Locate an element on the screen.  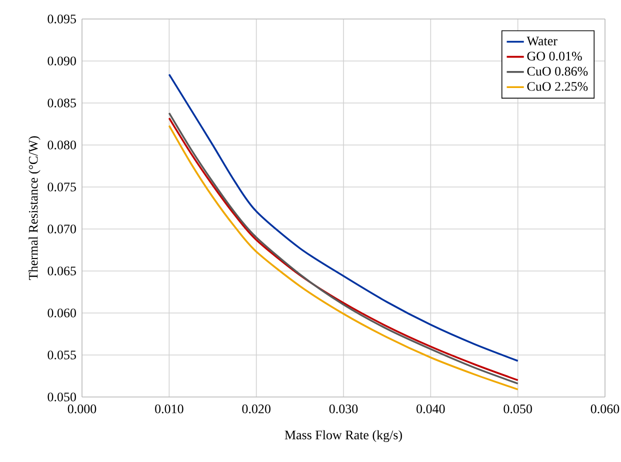
legend-label: Water is located at coordinates (542, 41).